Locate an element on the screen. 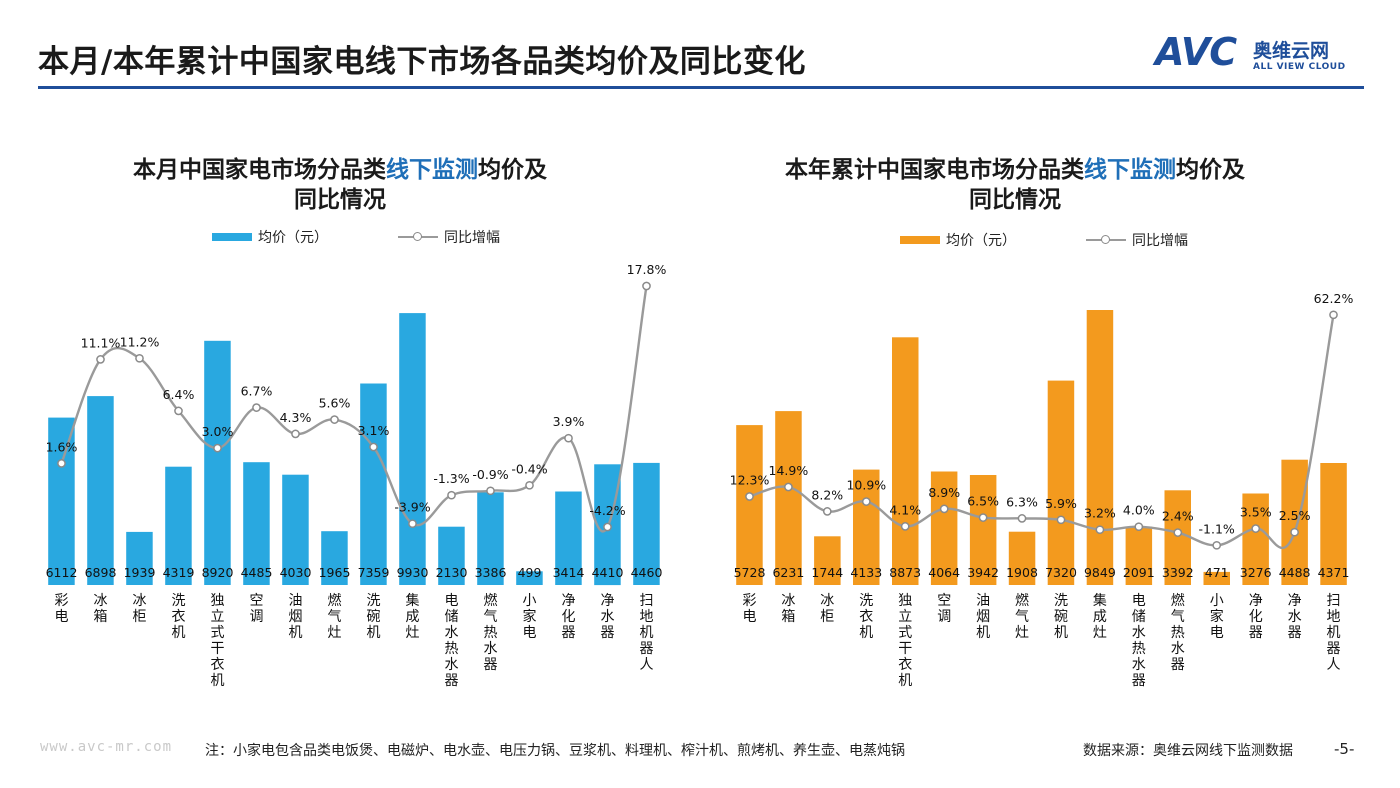 Image resolution: width=1400 pixels, height=788 pixels. chart-1-category-10: 电储水热水器 is located at coordinates (452, 641).